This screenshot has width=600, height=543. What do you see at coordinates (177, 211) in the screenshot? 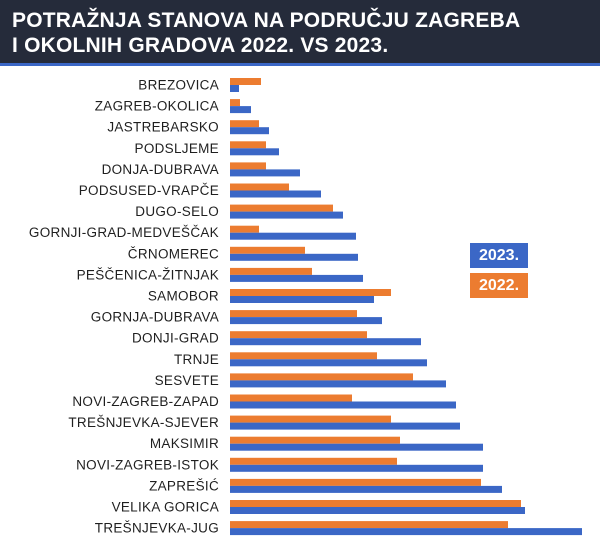
I see `category-label: DUGO-SELO` at bounding box center [177, 211].